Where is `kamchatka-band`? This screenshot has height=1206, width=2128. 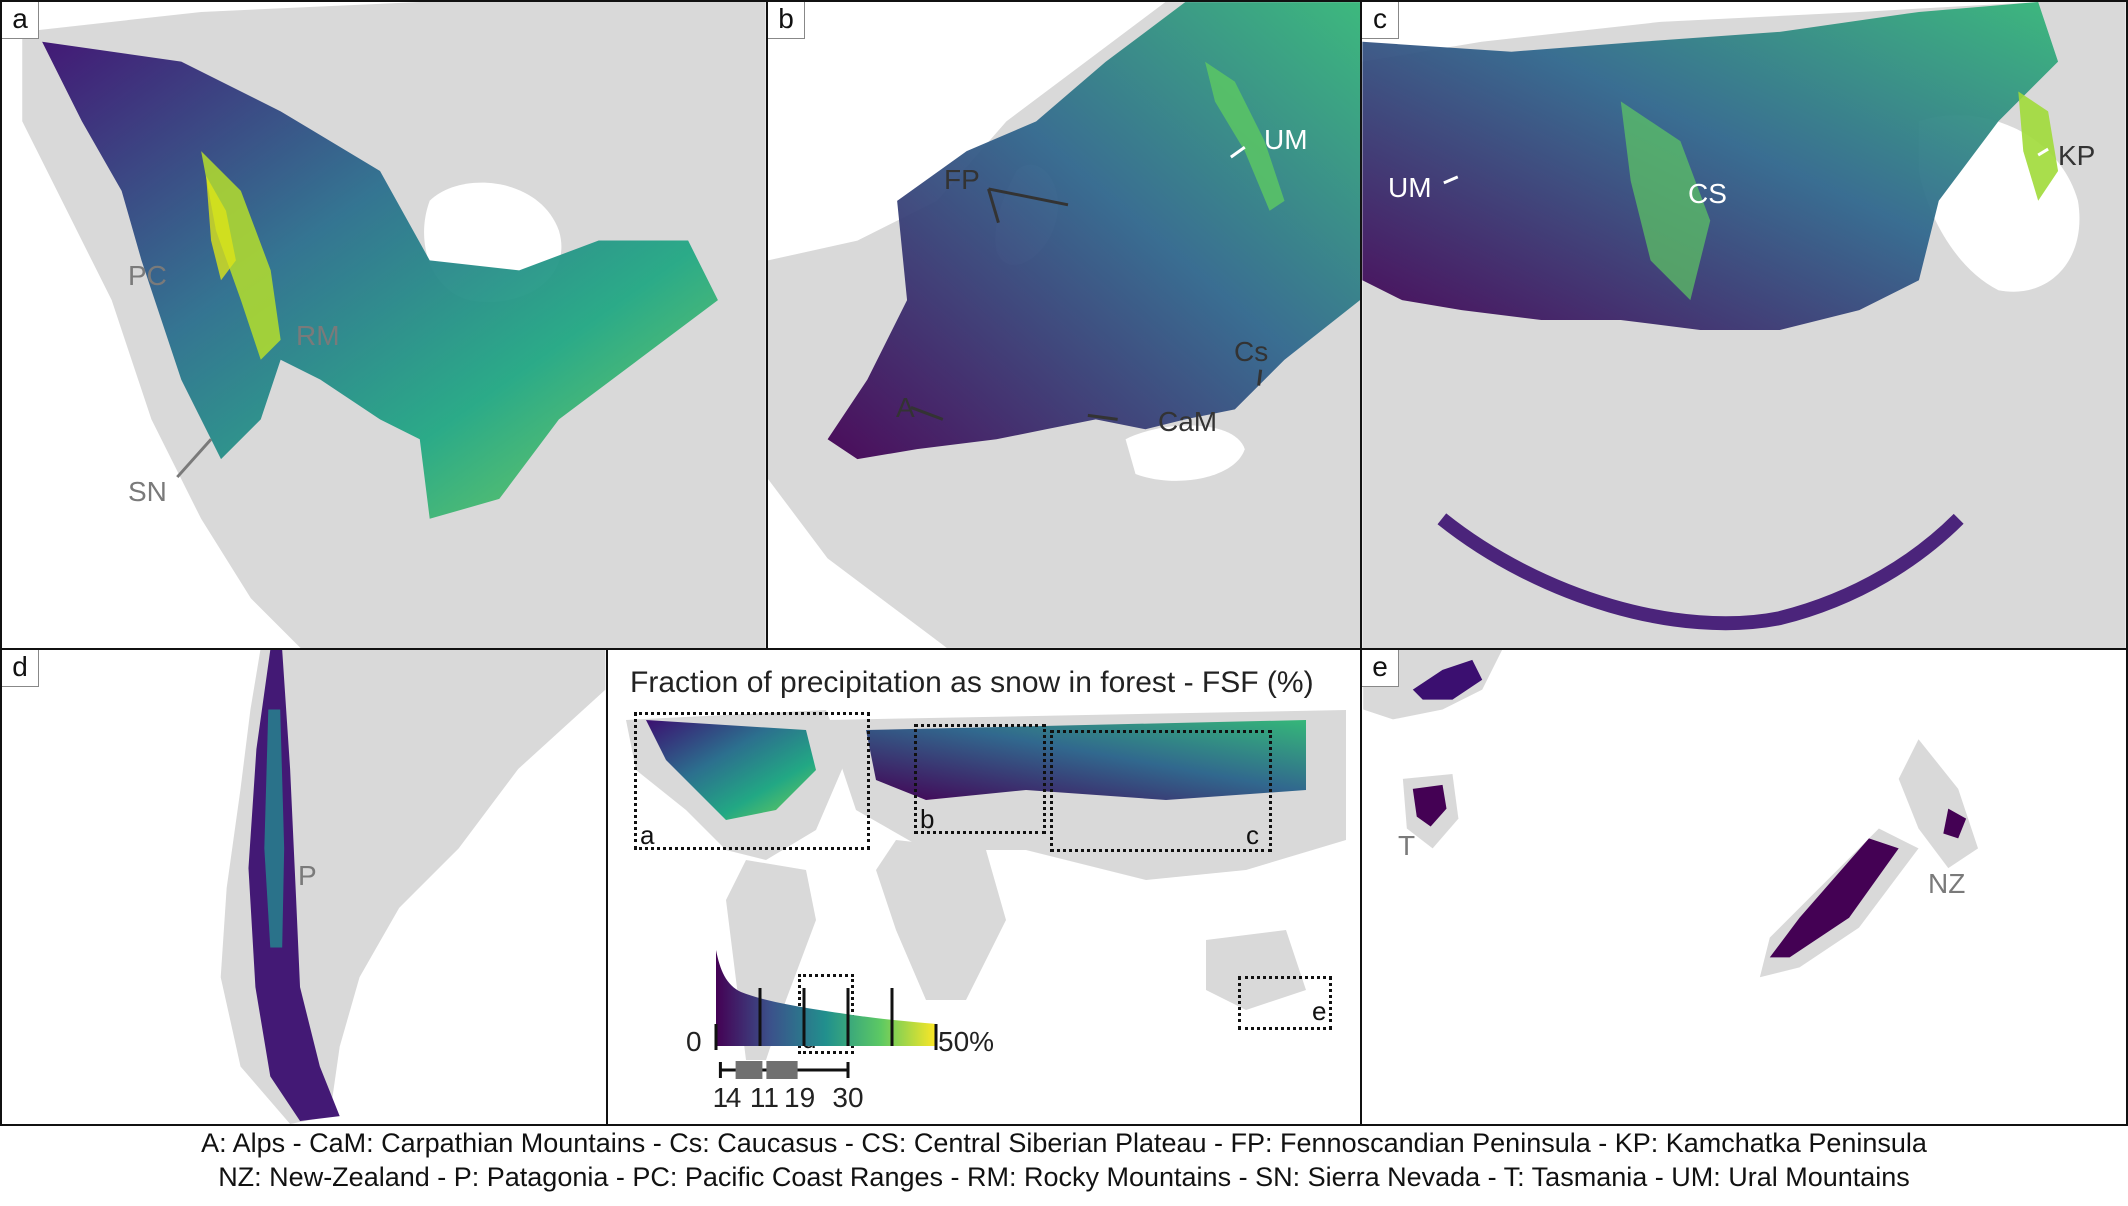
kamchatka-band is located at coordinates (2038, 146).